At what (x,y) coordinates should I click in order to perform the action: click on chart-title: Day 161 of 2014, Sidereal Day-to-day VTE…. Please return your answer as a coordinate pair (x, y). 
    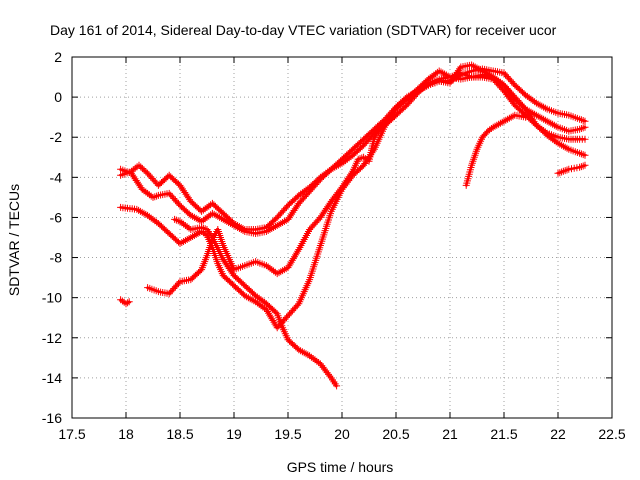
    Looking at the image, I should click on (303, 30).